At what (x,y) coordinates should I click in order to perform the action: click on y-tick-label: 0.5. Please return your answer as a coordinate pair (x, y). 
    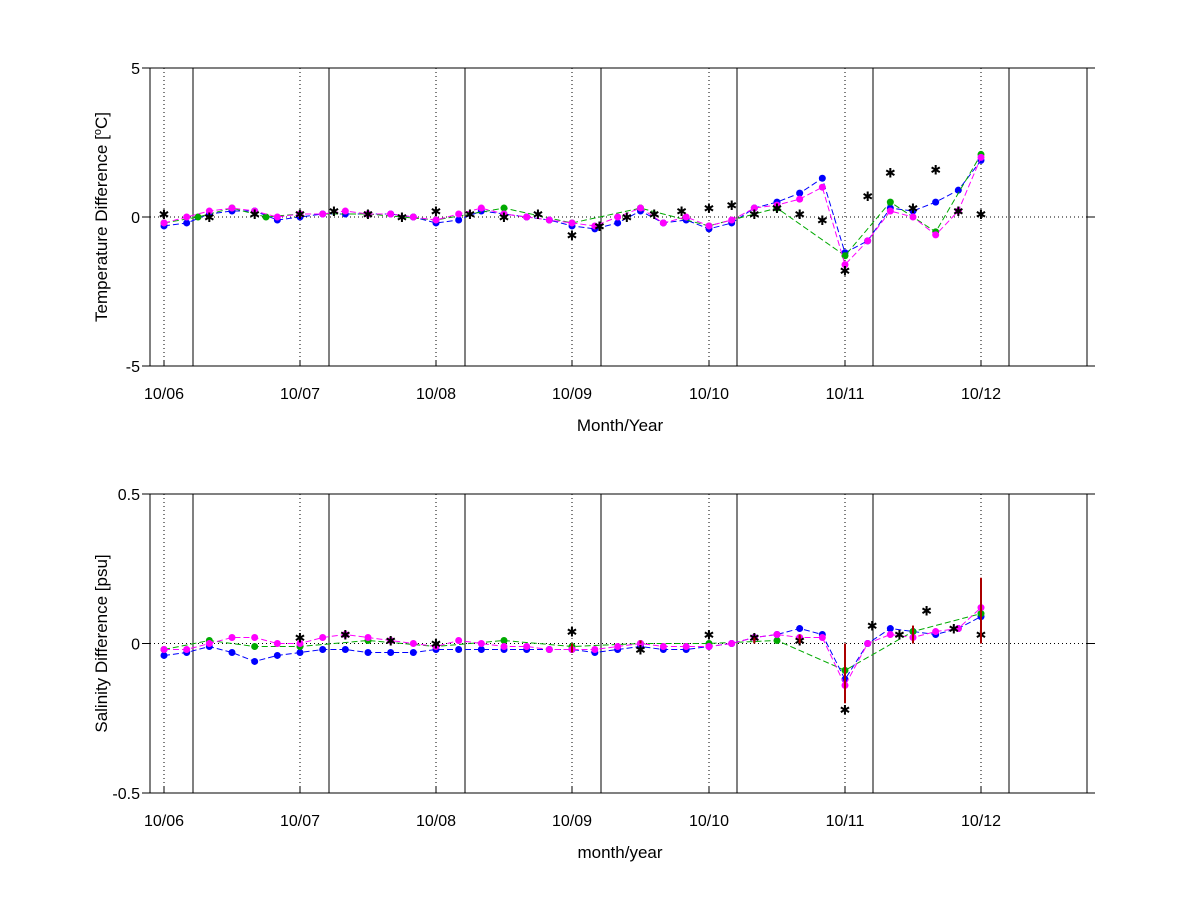
    Looking at the image, I should click on (129, 495).